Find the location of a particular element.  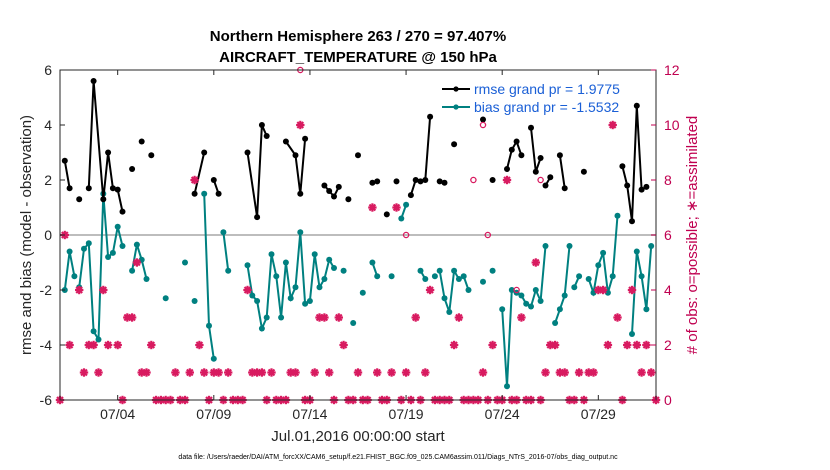

series-obs-possible is located at coordinates (420, 180).